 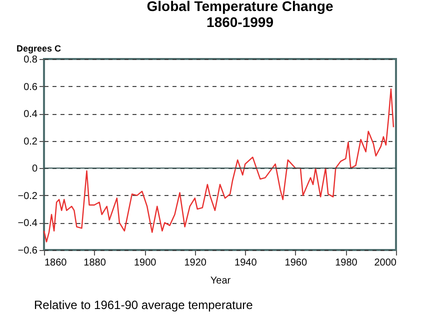 I want to click on x-tick-label: 2000, so click(x=385, y=263).